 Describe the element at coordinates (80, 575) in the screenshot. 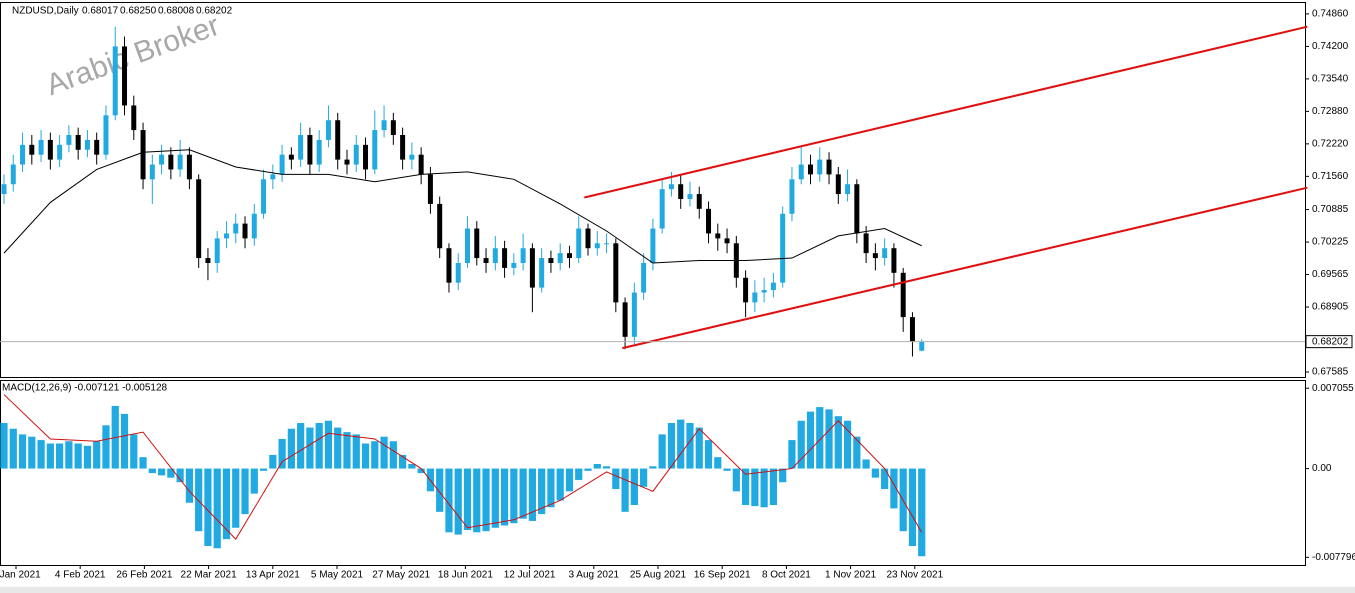

I see `x-tick-label: 4 Feb 2021` at that location.